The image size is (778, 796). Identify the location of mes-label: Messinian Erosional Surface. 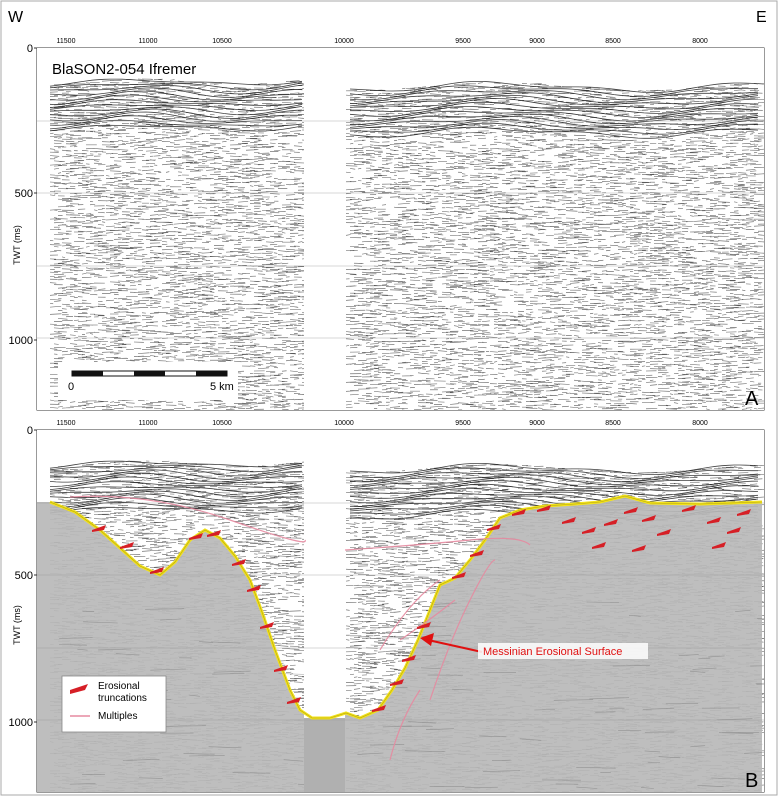
(552, 652).